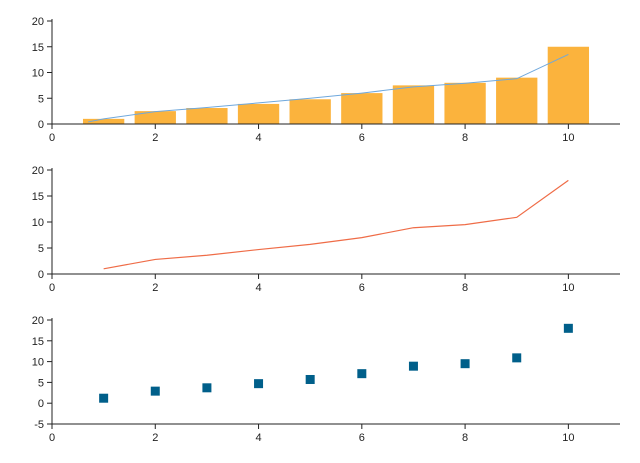 The width and height of the screenshot is (640, 463). What do you see at coordinates (39, 425) in the screenshot?
I see `y-tick-label: -5` at bounding box center [39, 425].